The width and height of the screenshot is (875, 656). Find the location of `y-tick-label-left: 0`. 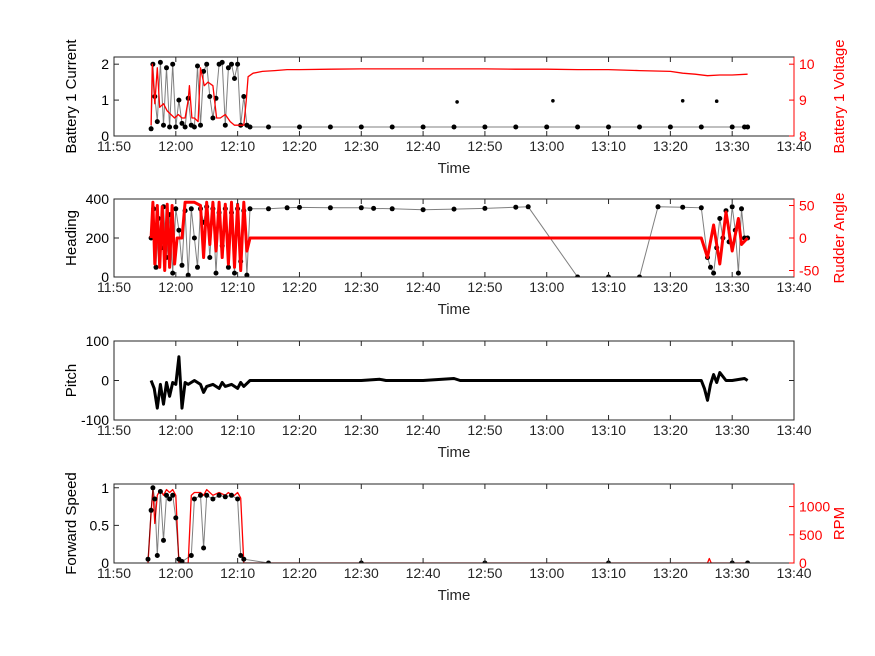

y-tick-label-left: 0 is located at coordinates (105, 136).